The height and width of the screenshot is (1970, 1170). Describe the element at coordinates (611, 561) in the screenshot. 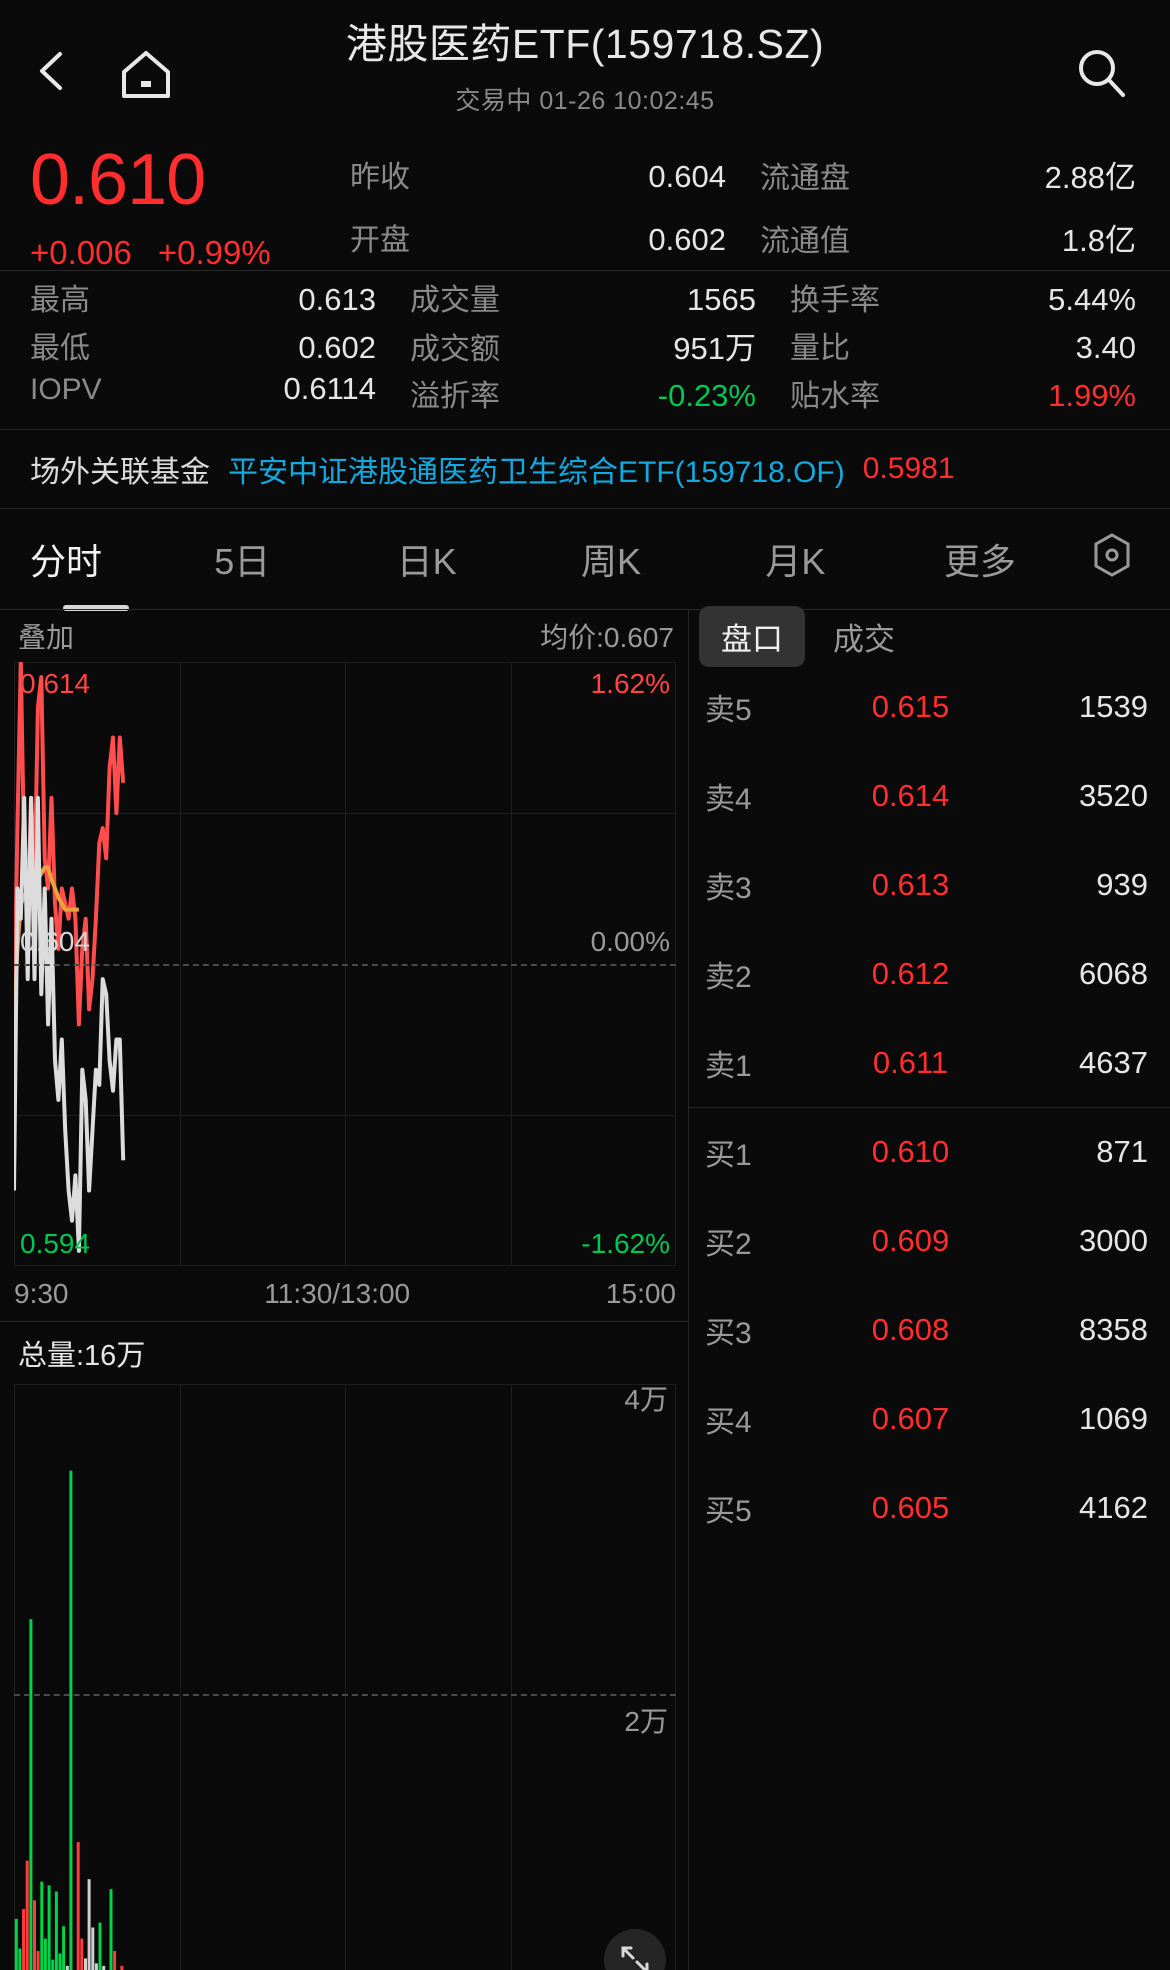

I see `tab-weekk: 周K` at that location.